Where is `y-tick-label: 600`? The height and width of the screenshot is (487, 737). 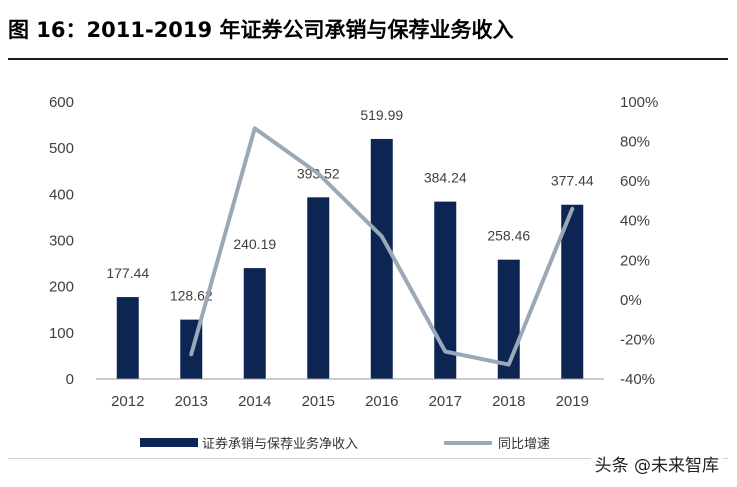 y-tick-label: 600 is located at coordinates (61, 102).